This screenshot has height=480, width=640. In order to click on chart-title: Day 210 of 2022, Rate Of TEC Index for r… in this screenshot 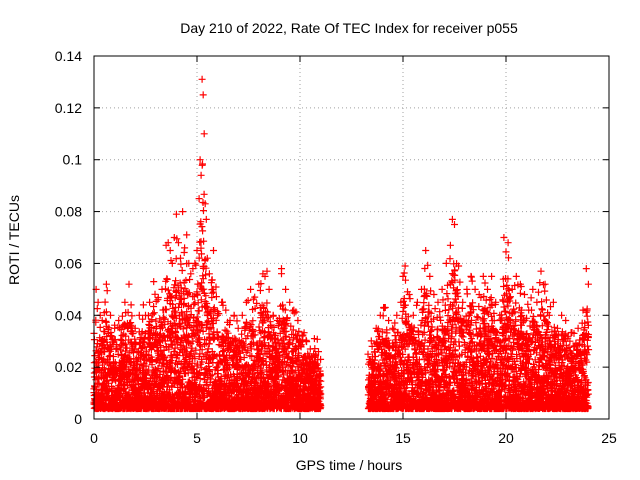, I will do `click(349, 28)`.